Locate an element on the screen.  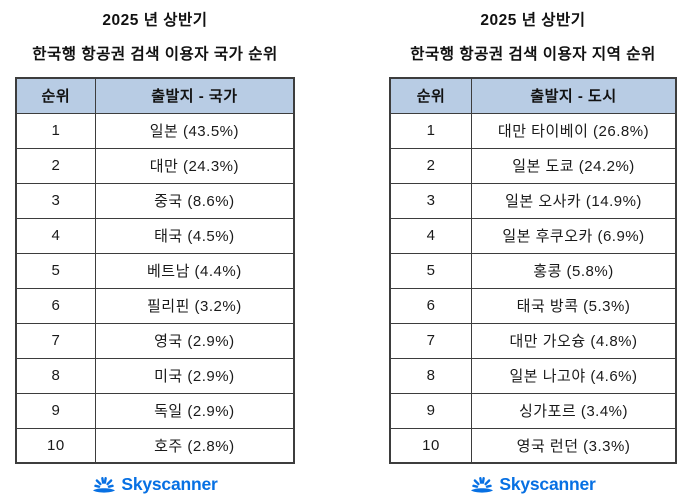
origin-cell: 일본 오사카 (14.9%) is located at coordinates (574, 200).